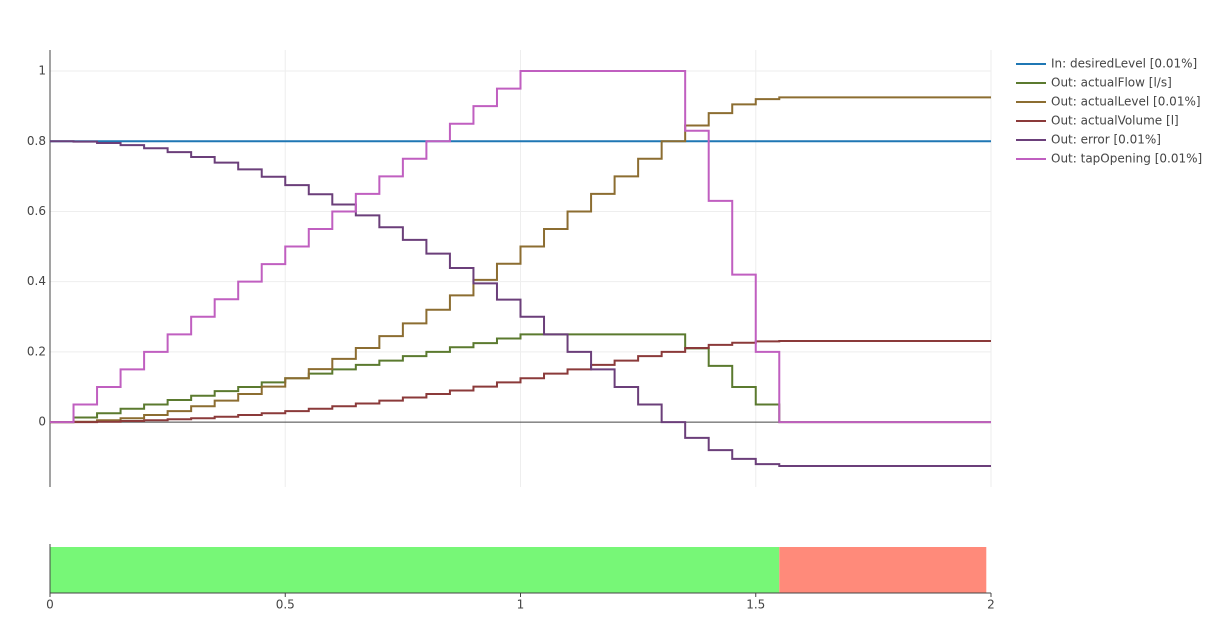 The width and height of the screenshot is (1224, 638). What do you see at coordinates (42, 71) in the screenshot?
I see `y-tick-label: 1` at bounding box center [42, 71].